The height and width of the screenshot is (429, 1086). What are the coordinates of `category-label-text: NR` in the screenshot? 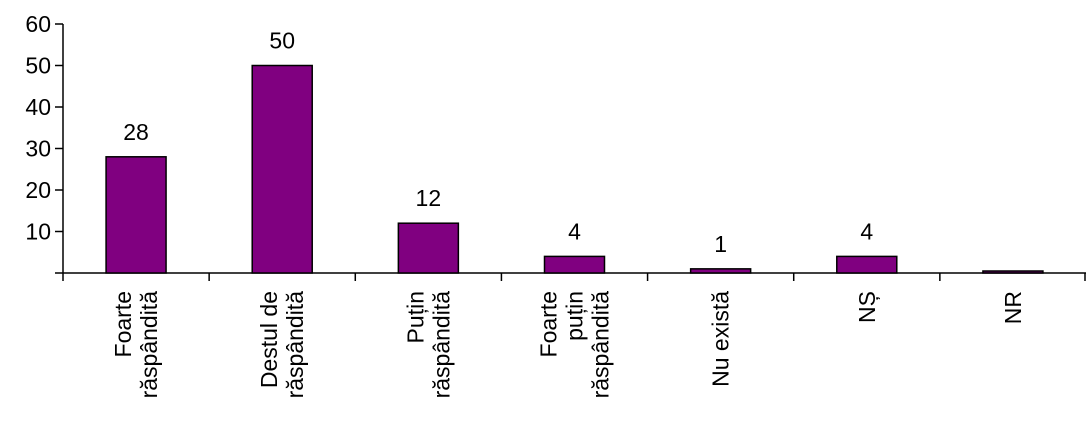 It's located at (1013, 307).